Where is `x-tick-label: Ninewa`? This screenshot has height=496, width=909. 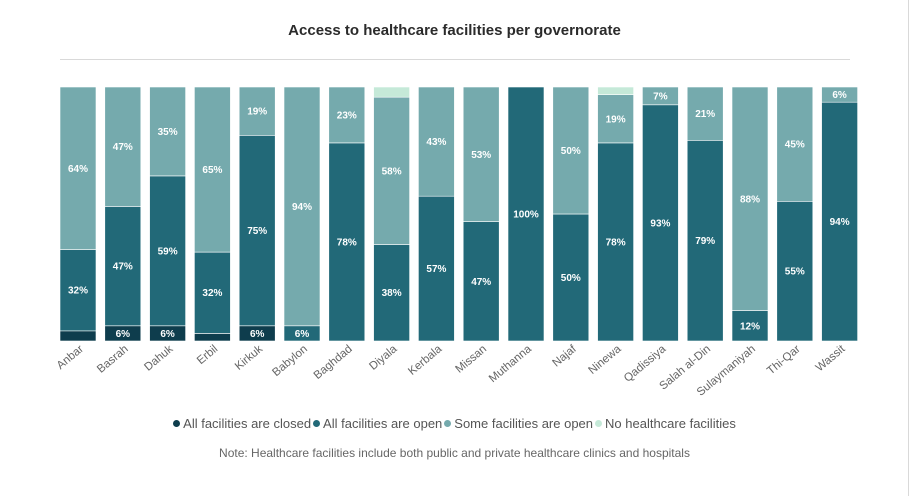 x-tick-label: Ninewa is located at coordinates (605, 360).